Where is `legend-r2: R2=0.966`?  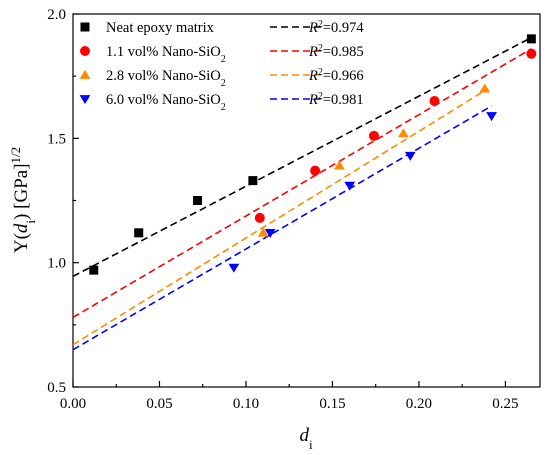 legend-r2: R2=0.966 is located at coordinates (336, 76).